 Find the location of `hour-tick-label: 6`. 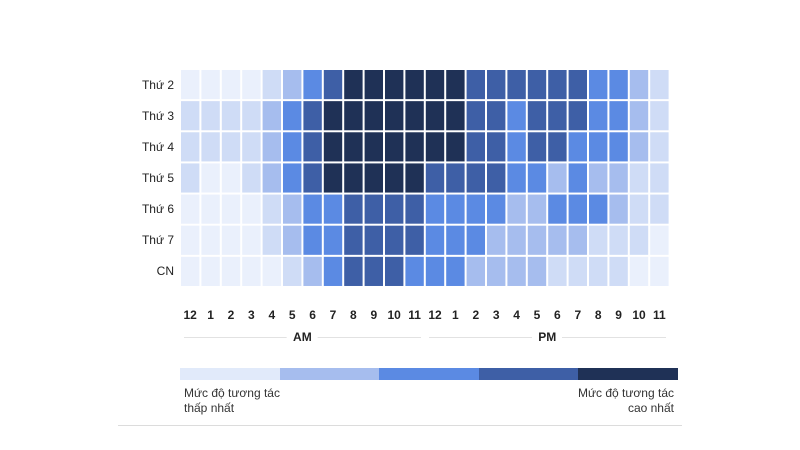

hour-tick-label: 6 is located at coordinates (557, 315).